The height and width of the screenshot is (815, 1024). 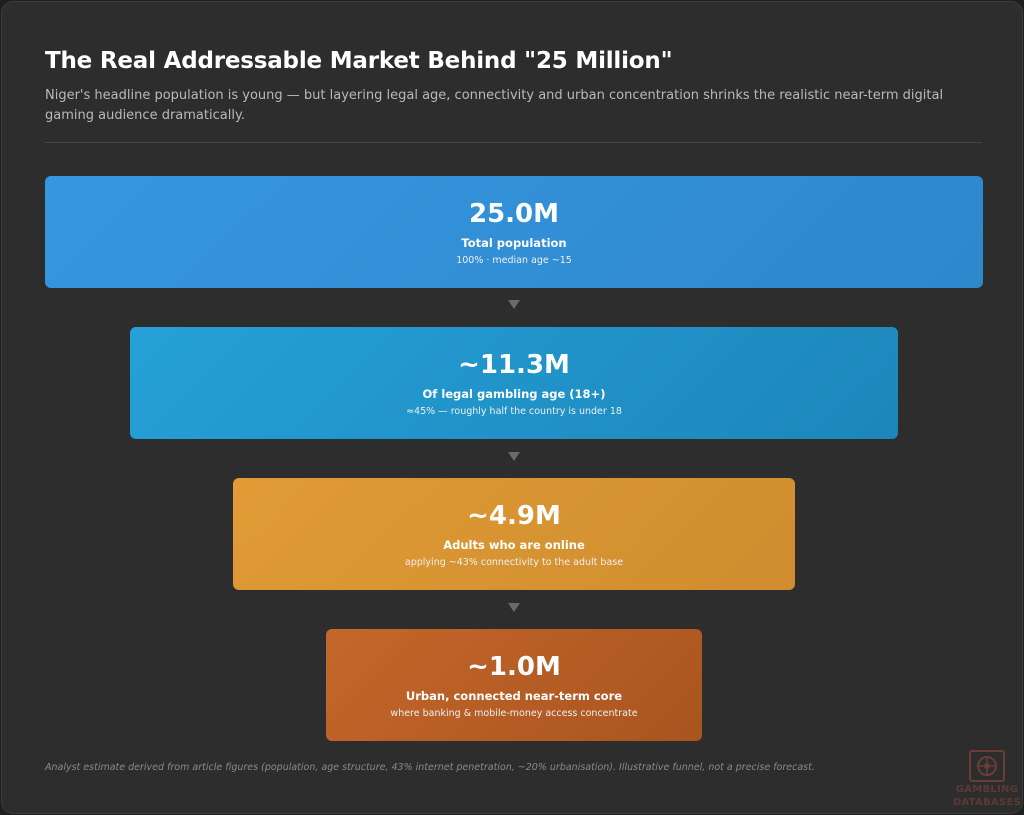 I want to click on logo-wordmark-line2: DATABASES, so click(x=987, y=802).